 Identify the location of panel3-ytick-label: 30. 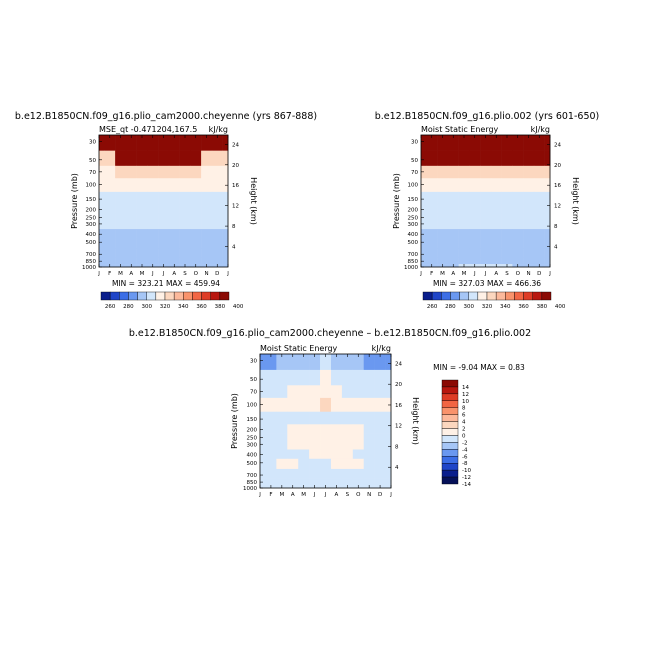
(253, 362).